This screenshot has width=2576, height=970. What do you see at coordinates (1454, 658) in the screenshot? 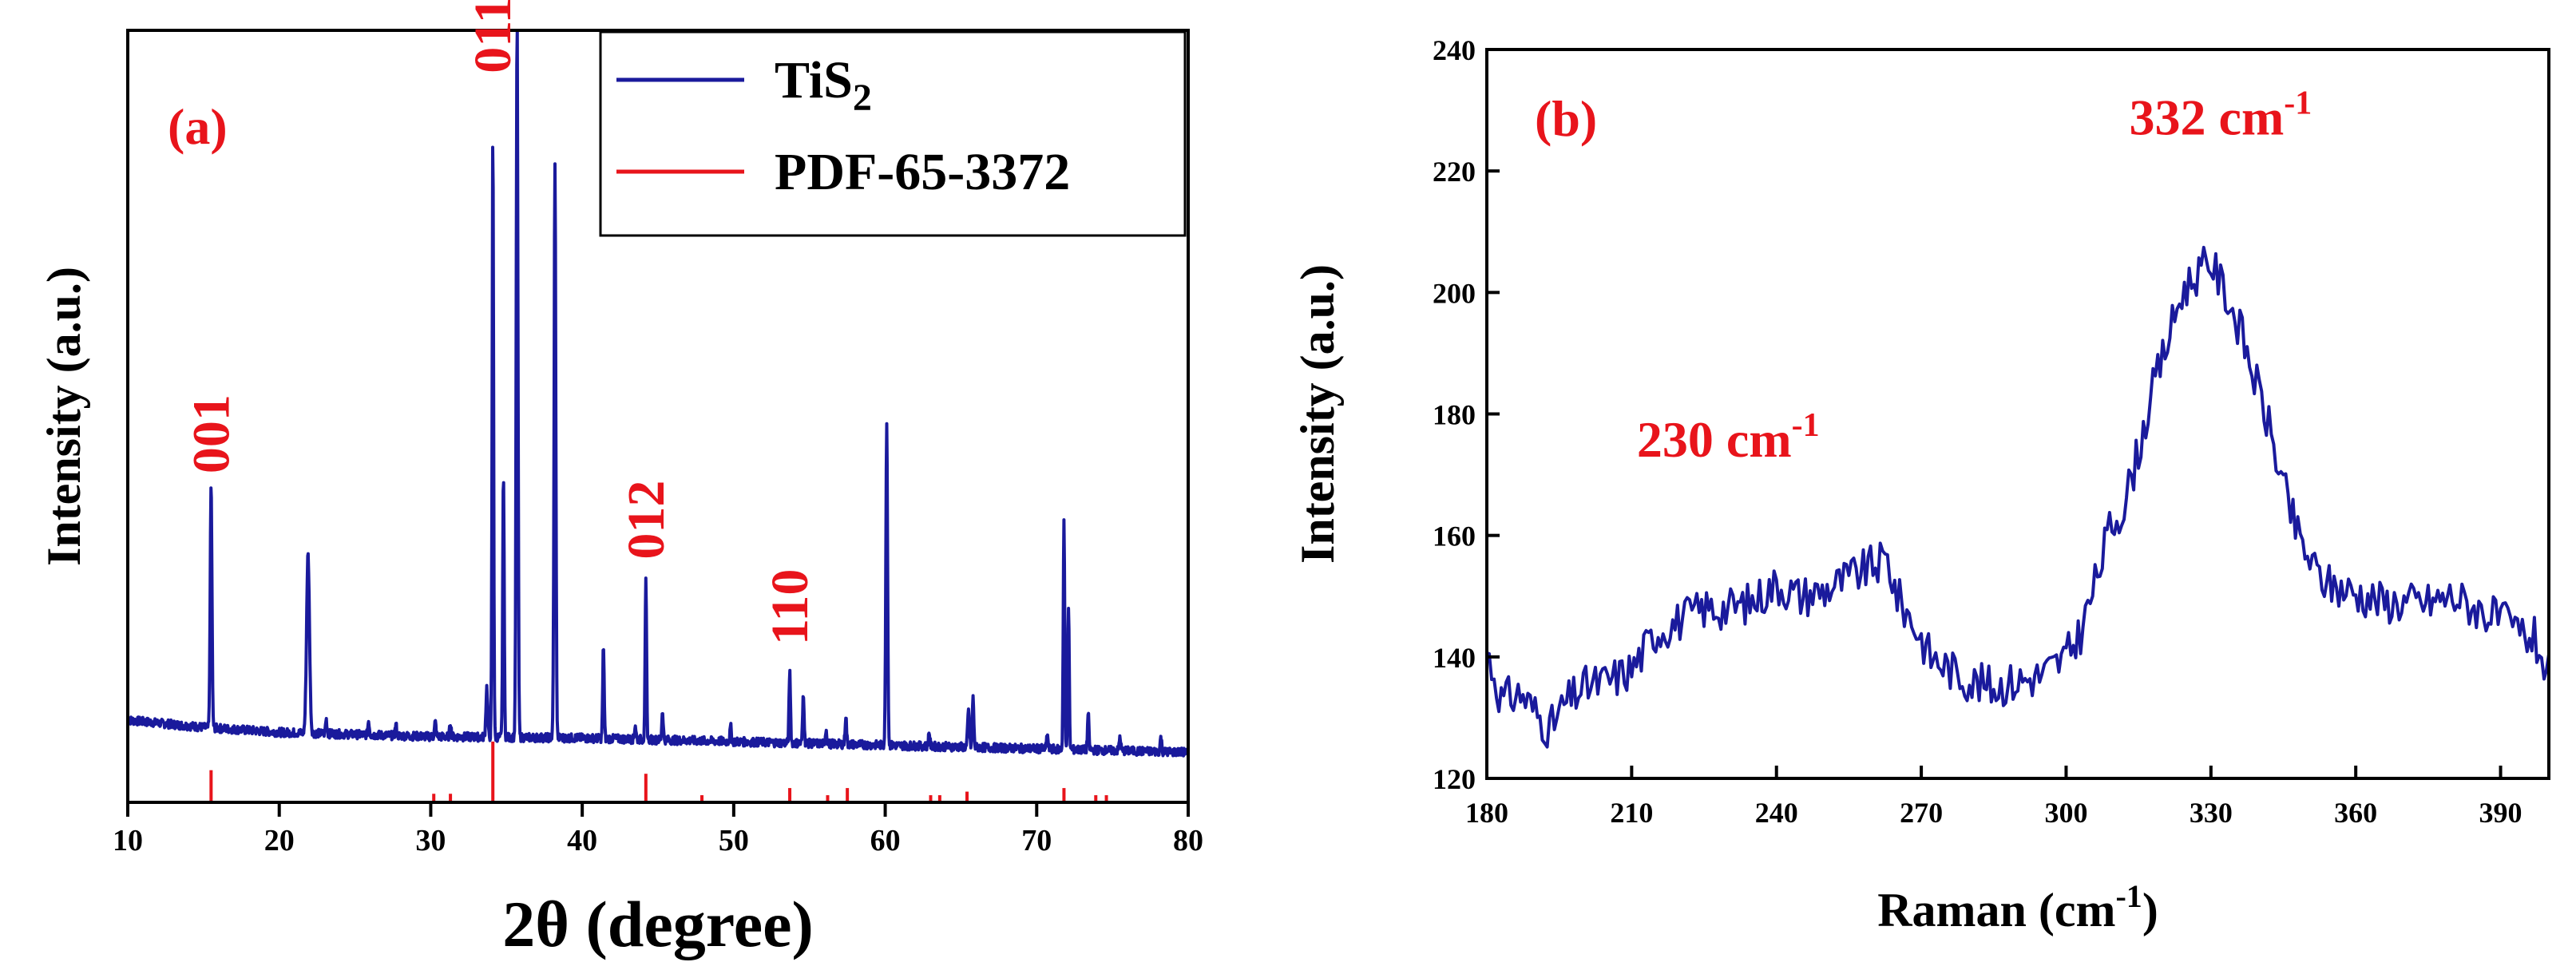
I see `y-tick-label: 140` at bounding box center [1454, 658].